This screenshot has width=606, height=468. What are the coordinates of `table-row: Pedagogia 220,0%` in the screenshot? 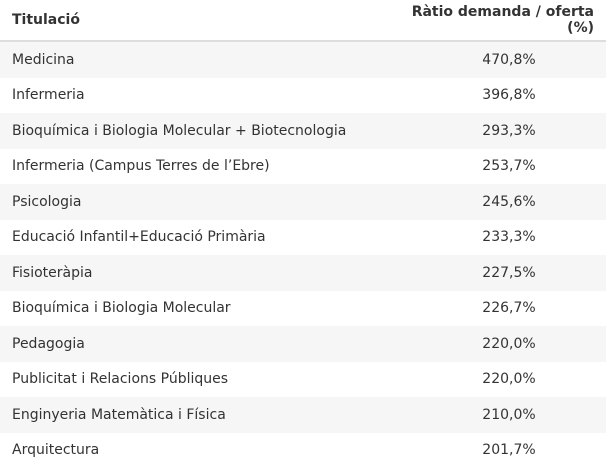 It's located at (303, 344).